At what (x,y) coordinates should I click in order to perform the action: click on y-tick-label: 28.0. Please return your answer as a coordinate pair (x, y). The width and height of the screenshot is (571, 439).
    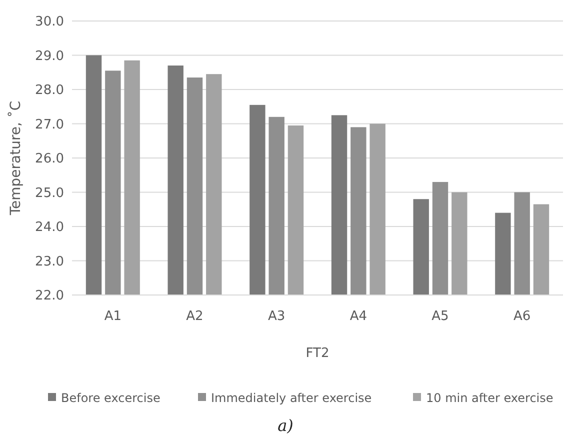
    Looking at the image, I should click on (49, 90).